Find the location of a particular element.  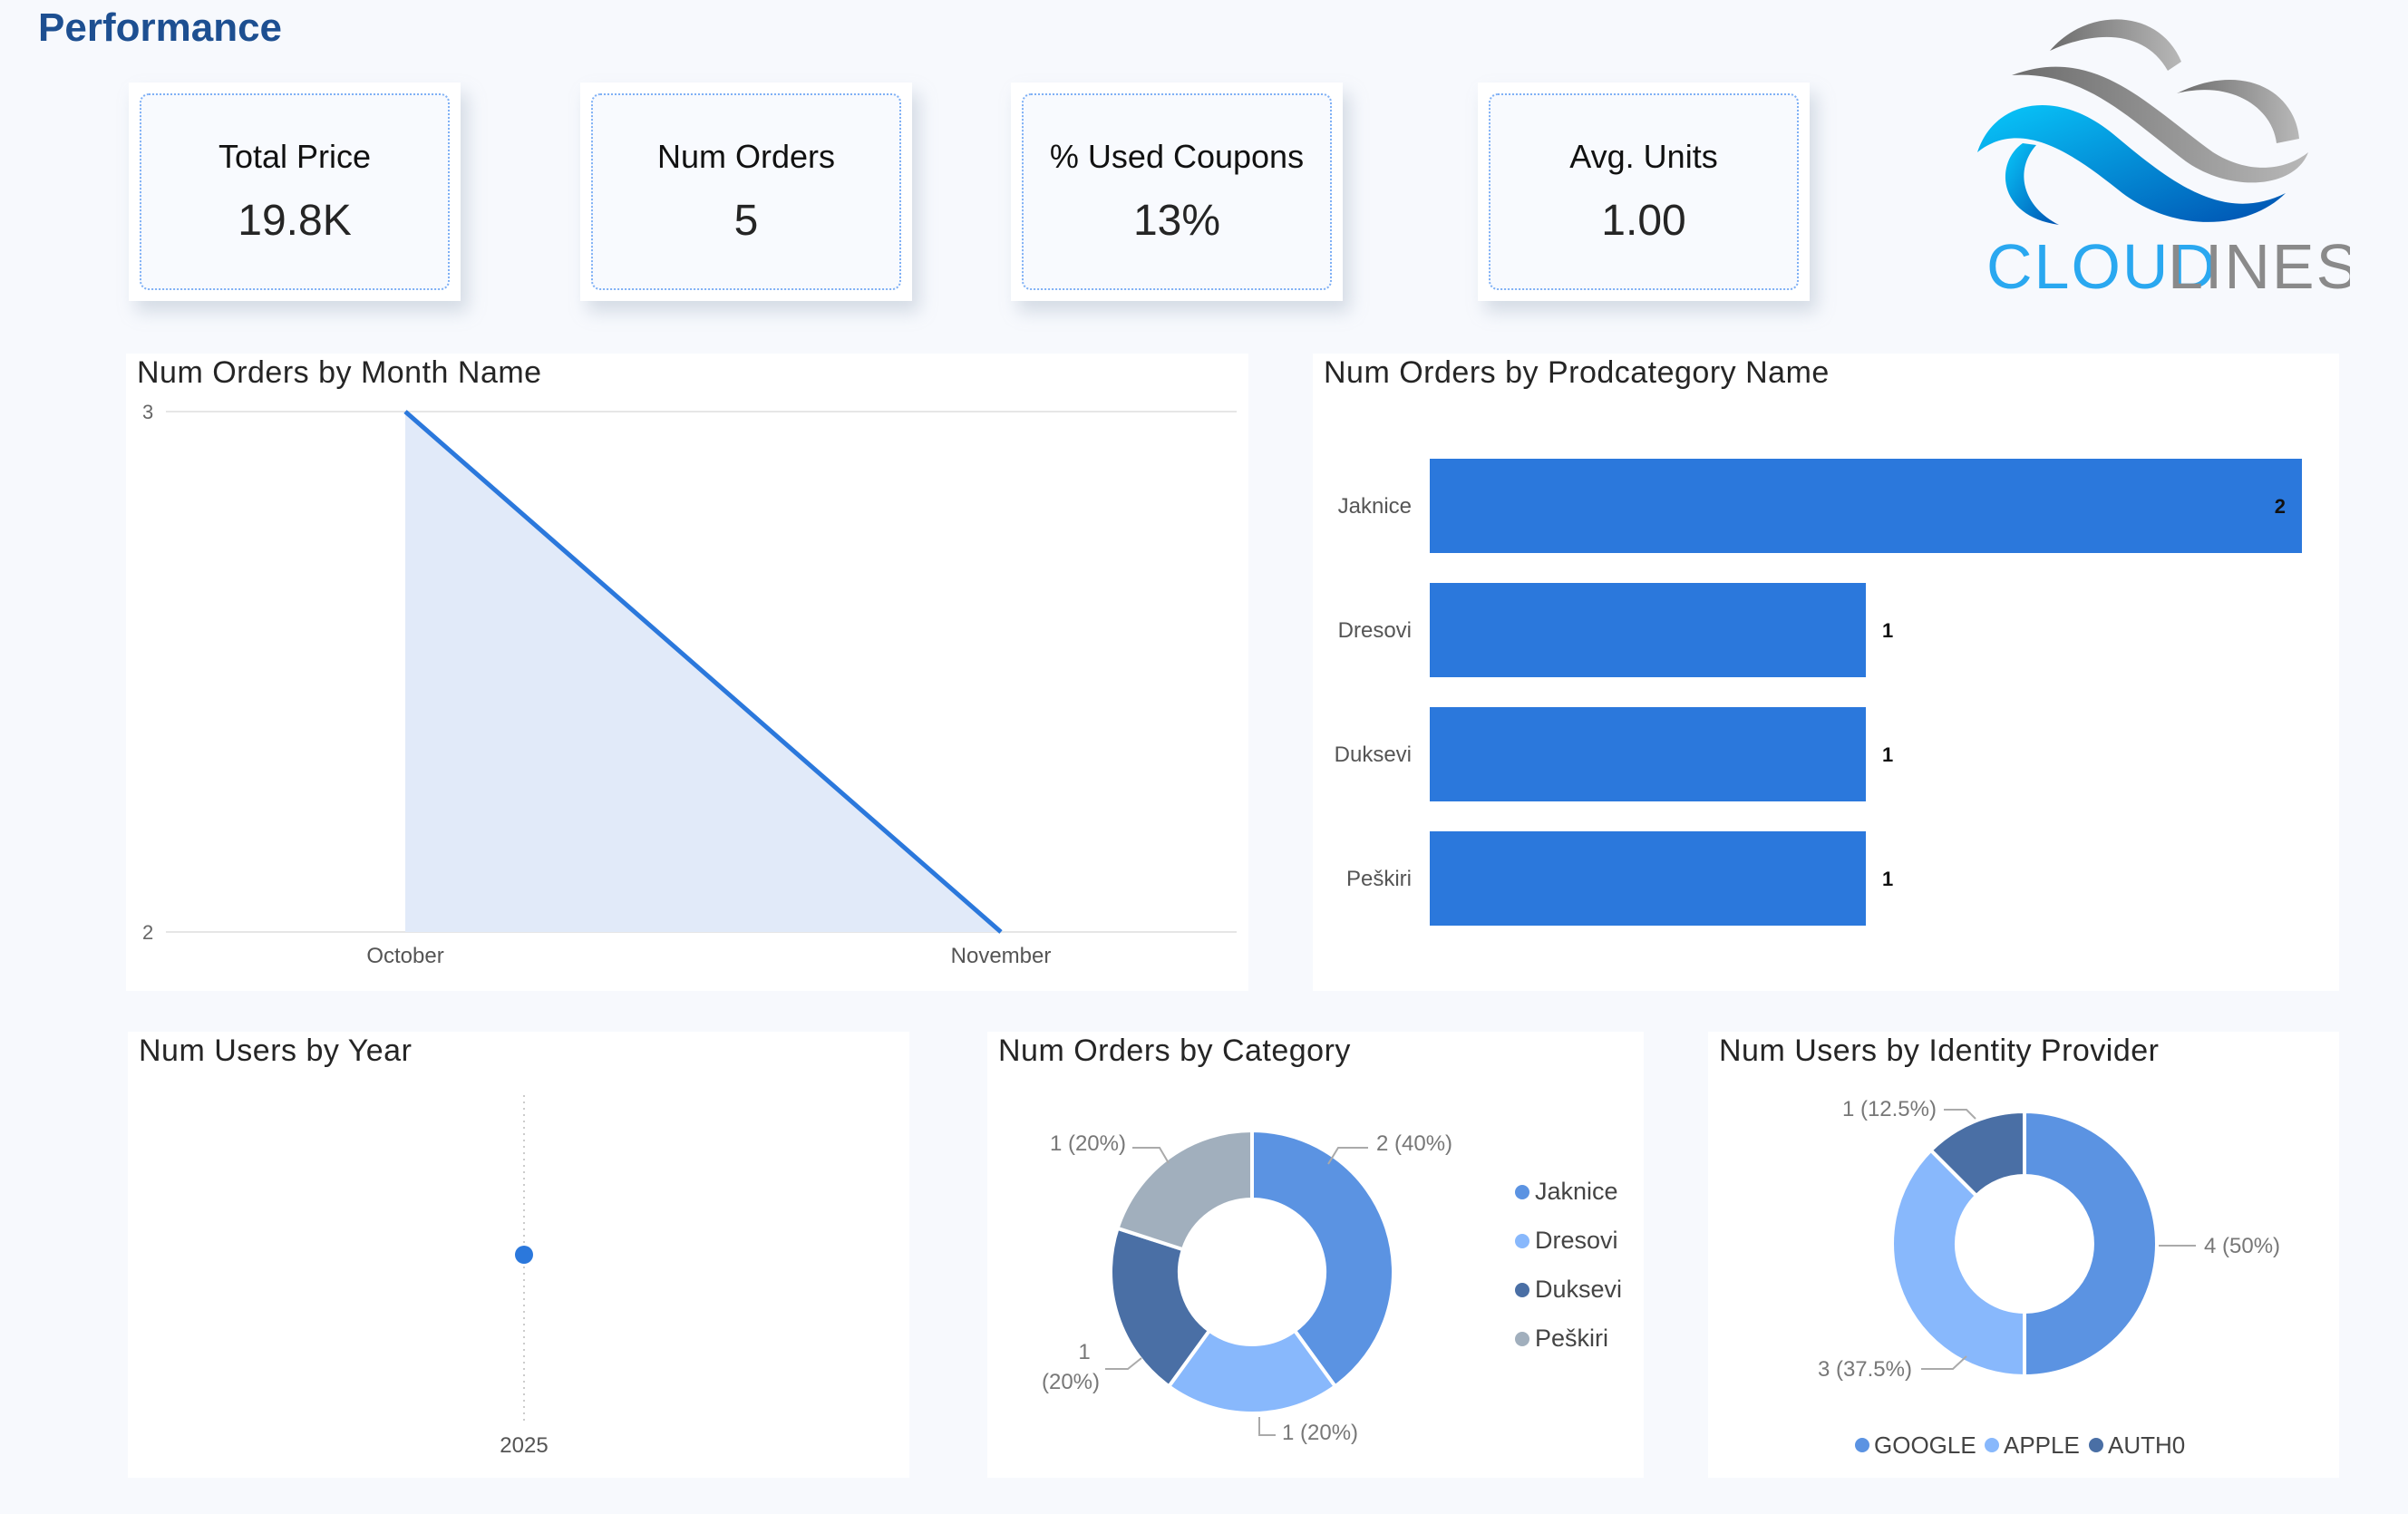

logo-text-lines: LINES is located at coordinates (2259, 265).